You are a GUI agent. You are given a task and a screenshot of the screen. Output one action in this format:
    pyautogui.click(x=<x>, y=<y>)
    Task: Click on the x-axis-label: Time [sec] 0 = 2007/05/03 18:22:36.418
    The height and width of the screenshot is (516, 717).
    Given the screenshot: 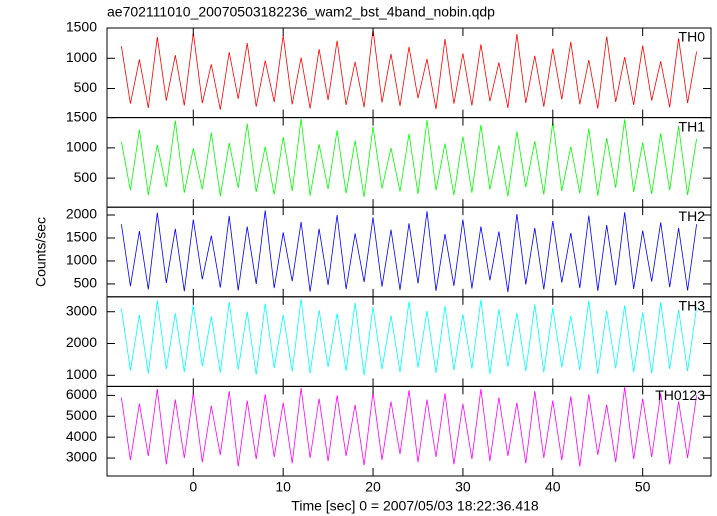 What is the action you would take?
    pyautogui.click(x=415, y=506)
    